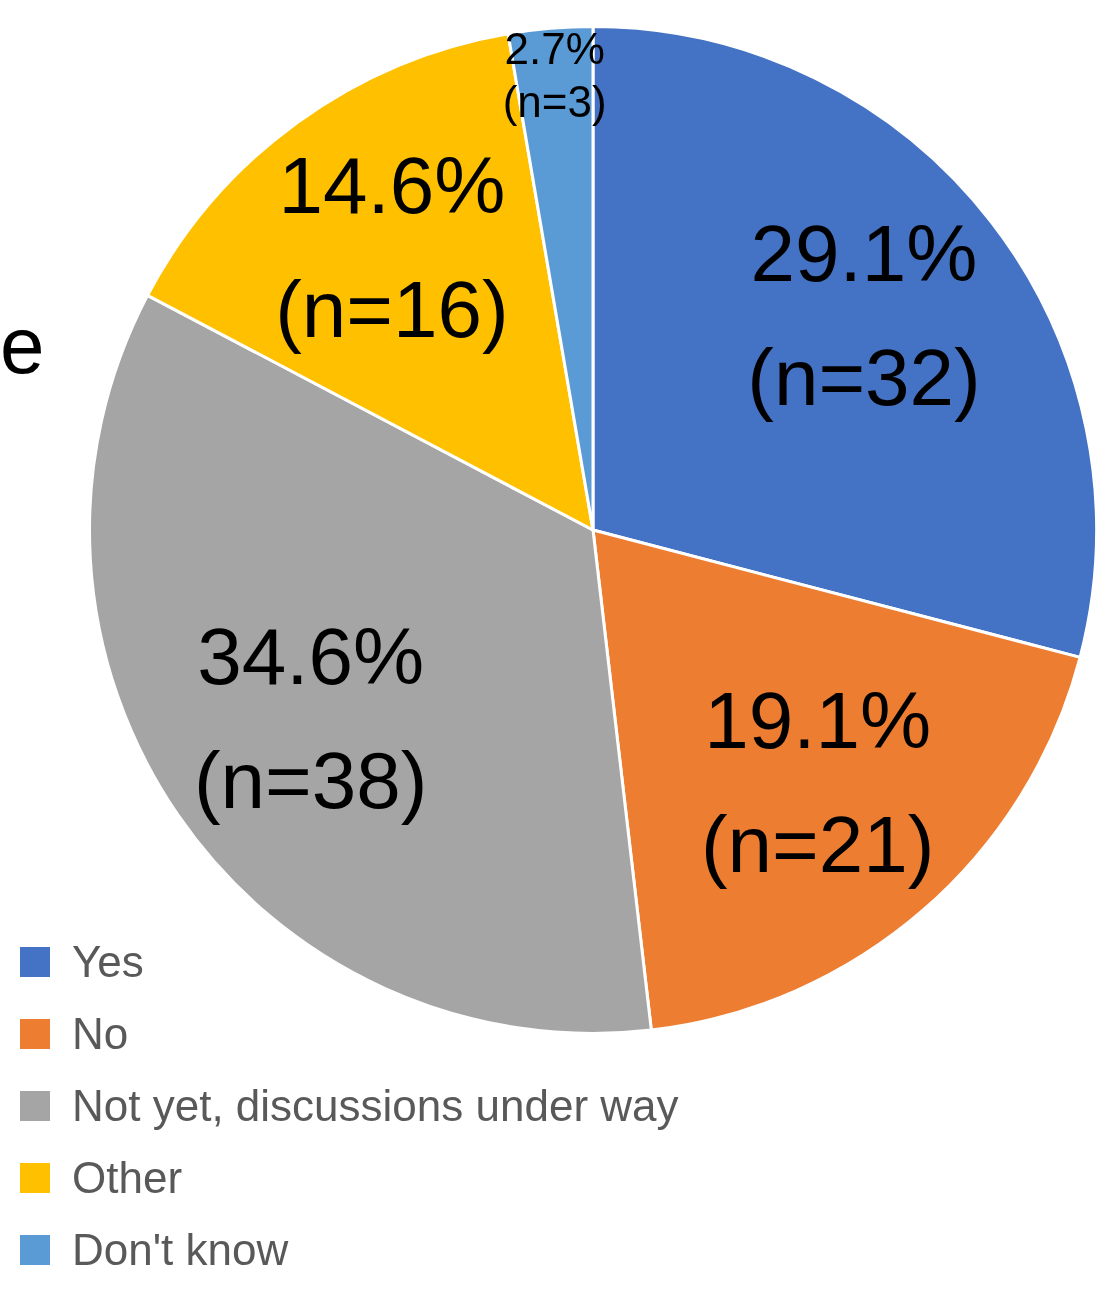 The height and width of the screenshot is (1289, 1112). What do you see at coordinates (127, 1178) in the screenshot?
I see `legend-label: Other` at bounding box center [127, 1178].